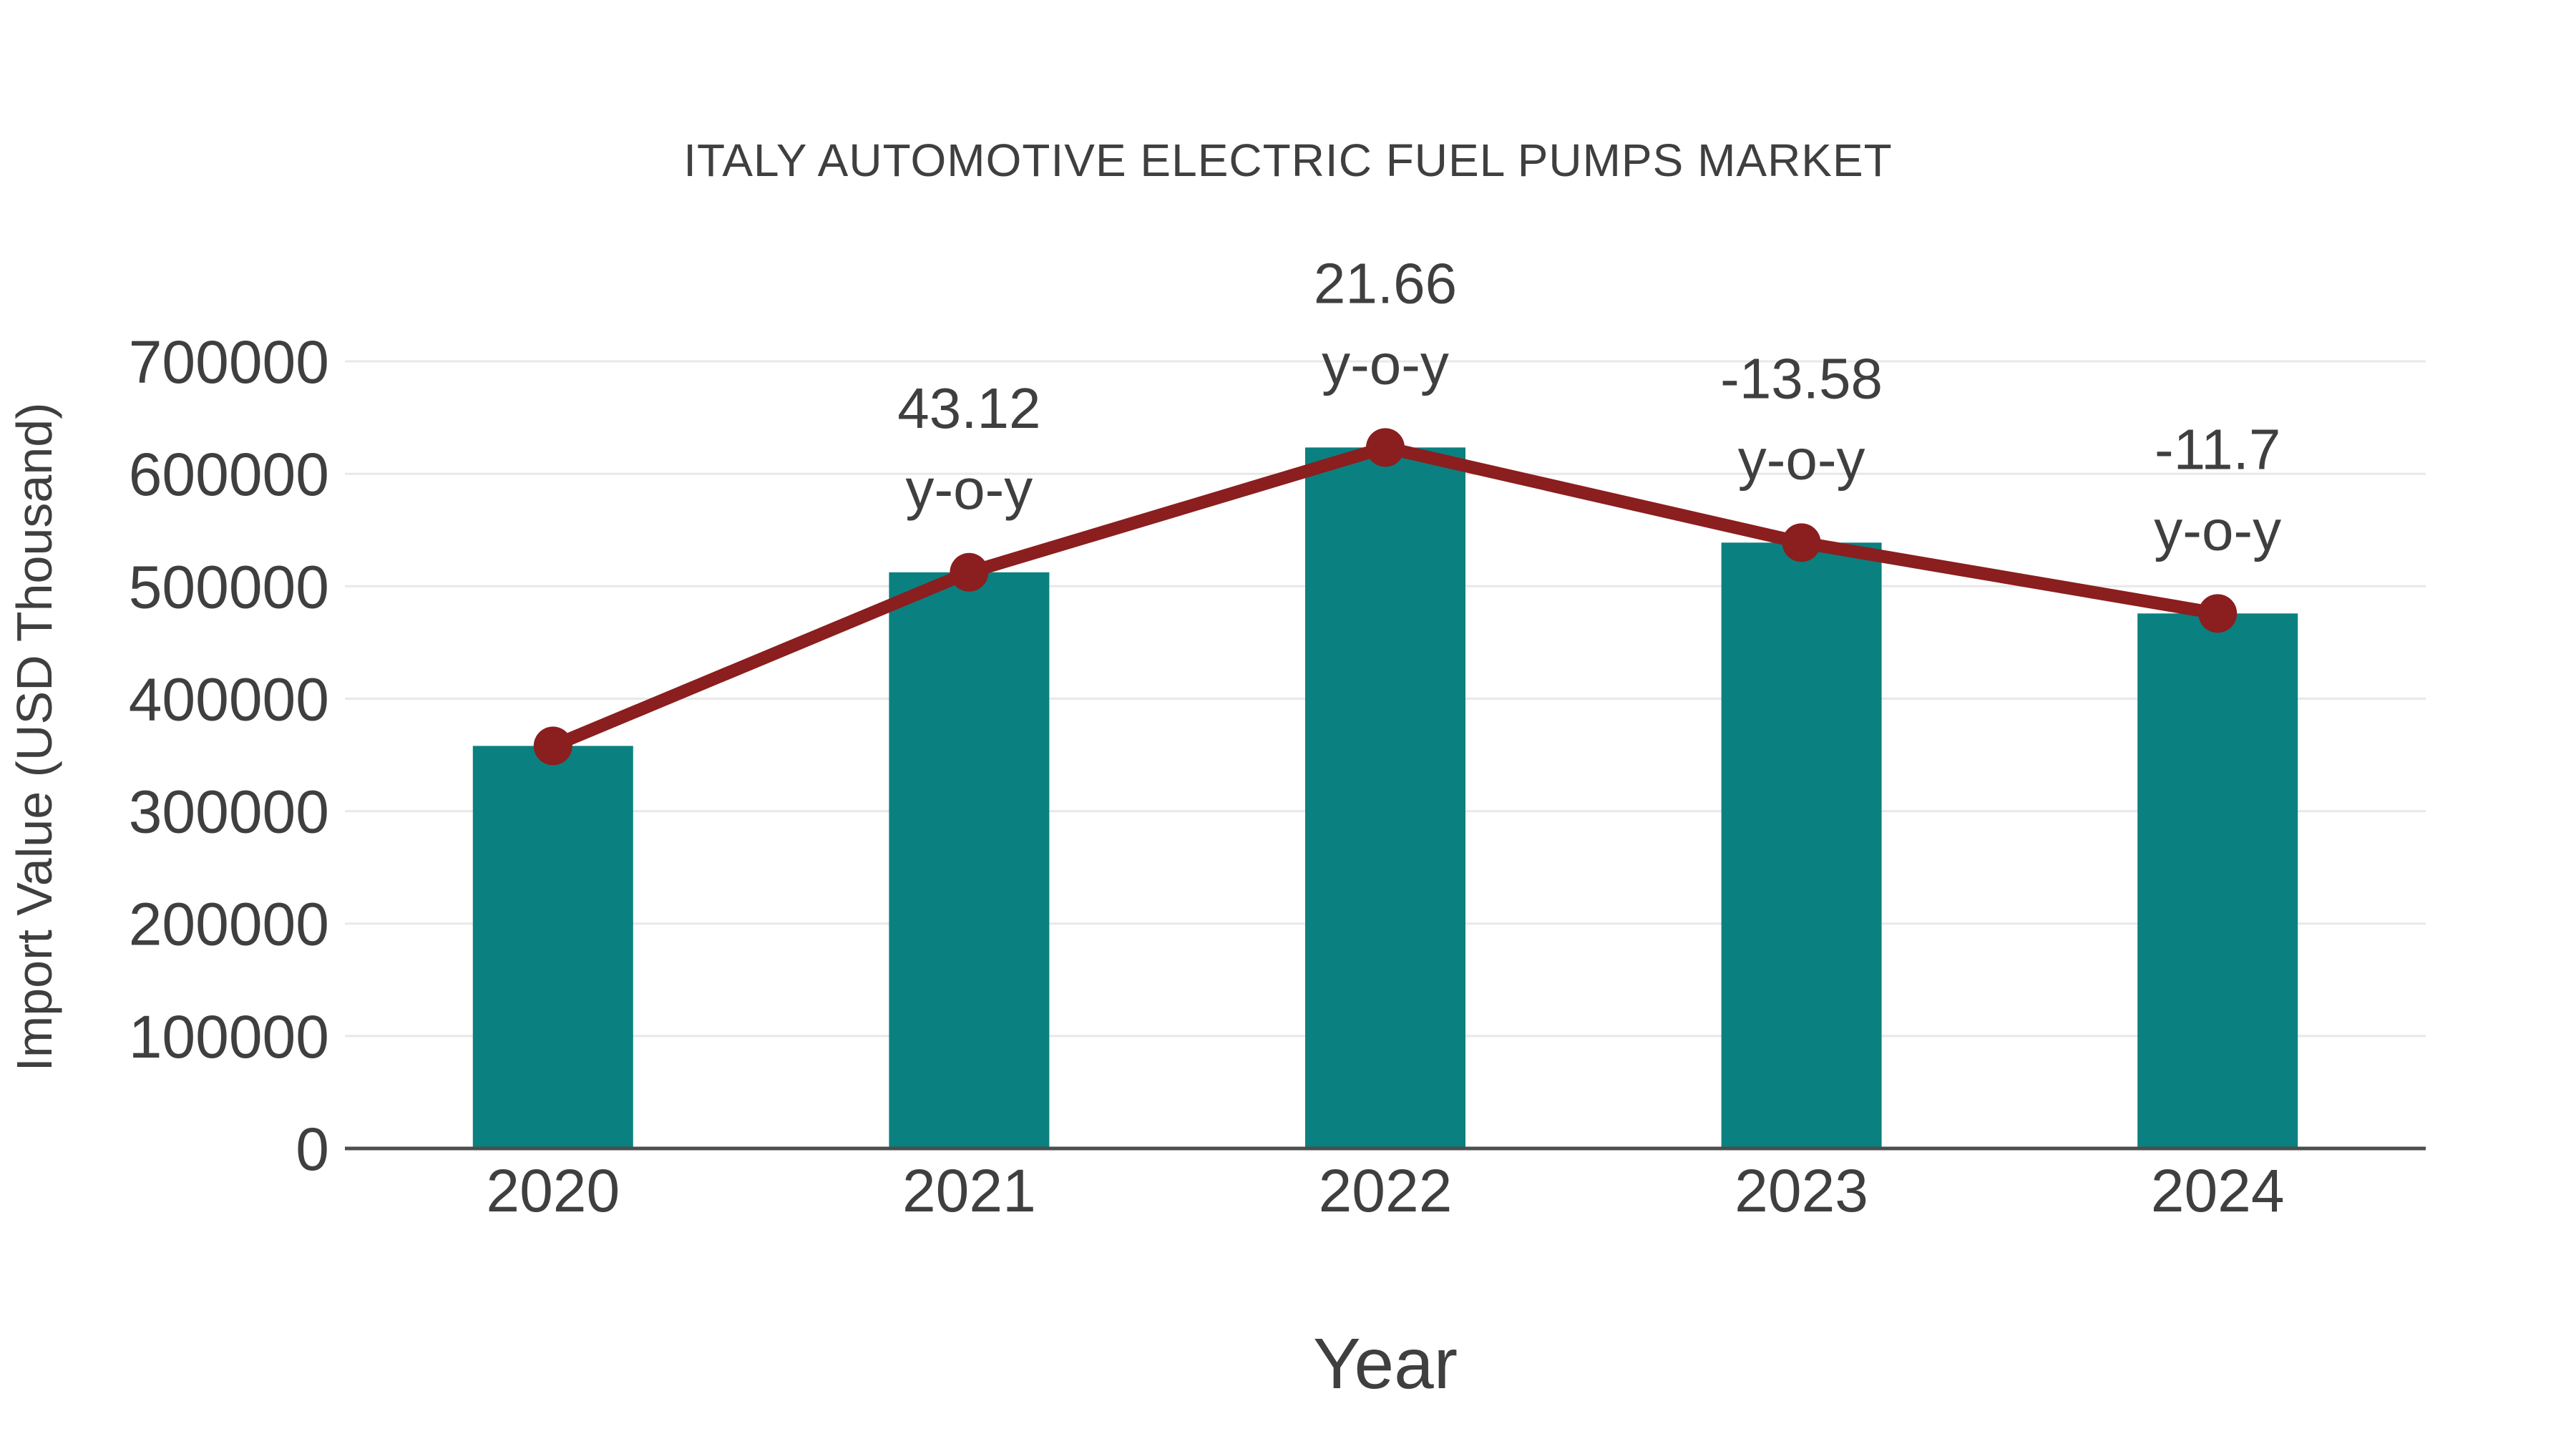 Image resolution: width=2576 pixels, height=1449 pixels. I want to click on annotation-value-2021: 43.12, so click(968, 408).